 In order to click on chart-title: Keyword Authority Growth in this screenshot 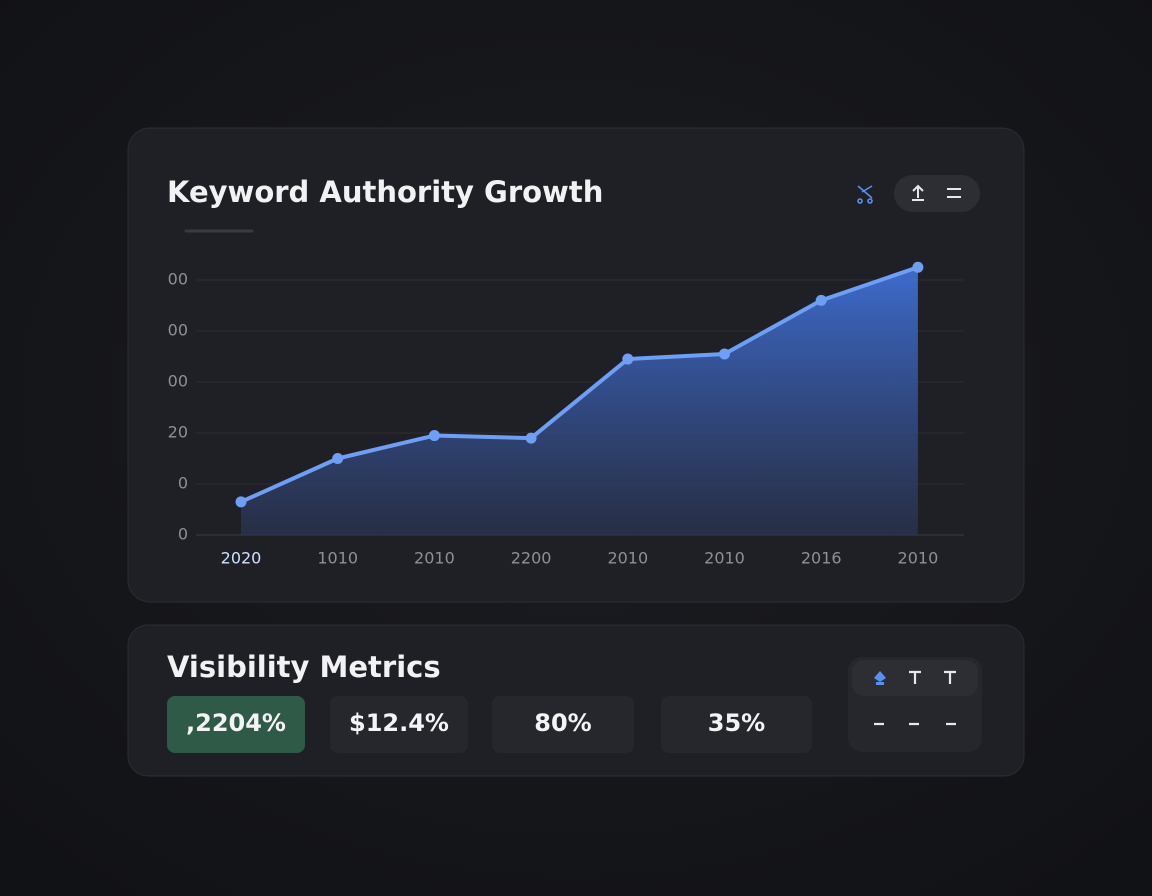, I will do `click(385, 192)`.